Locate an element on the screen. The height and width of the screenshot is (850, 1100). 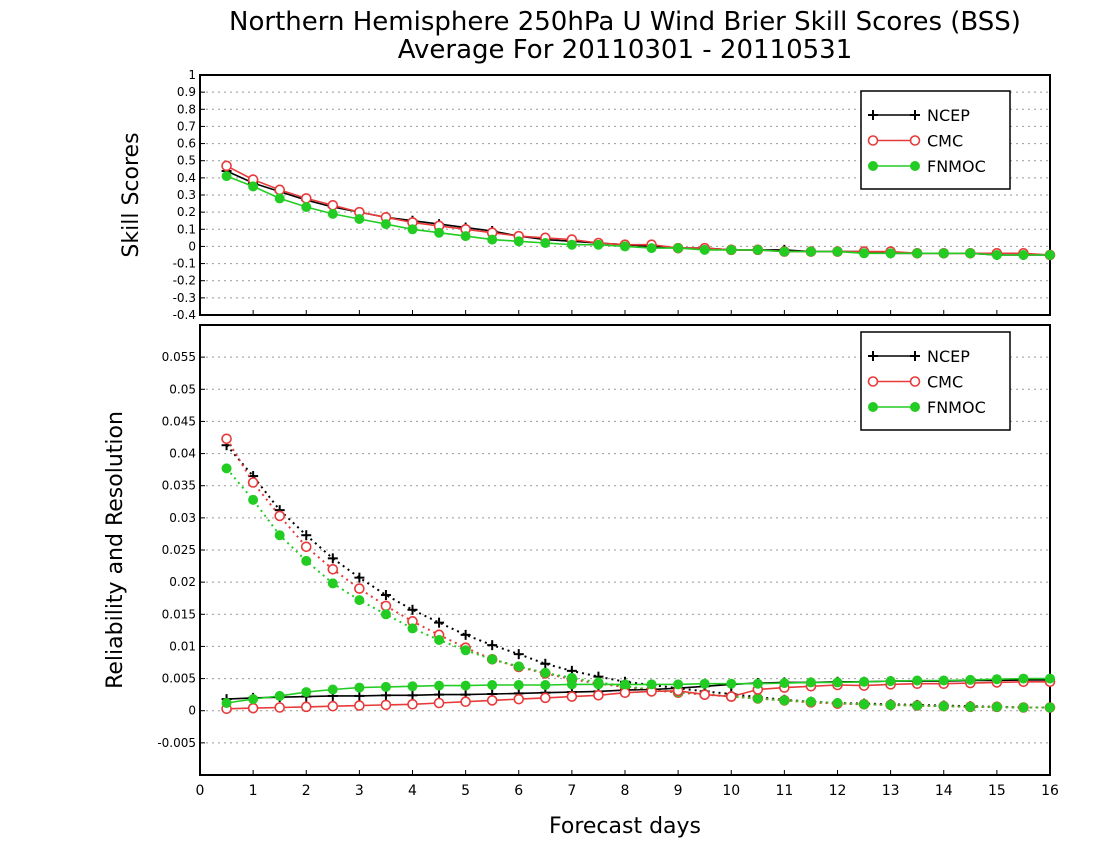
y-tick-label: 0.4 is located at coordinates (186, 178).